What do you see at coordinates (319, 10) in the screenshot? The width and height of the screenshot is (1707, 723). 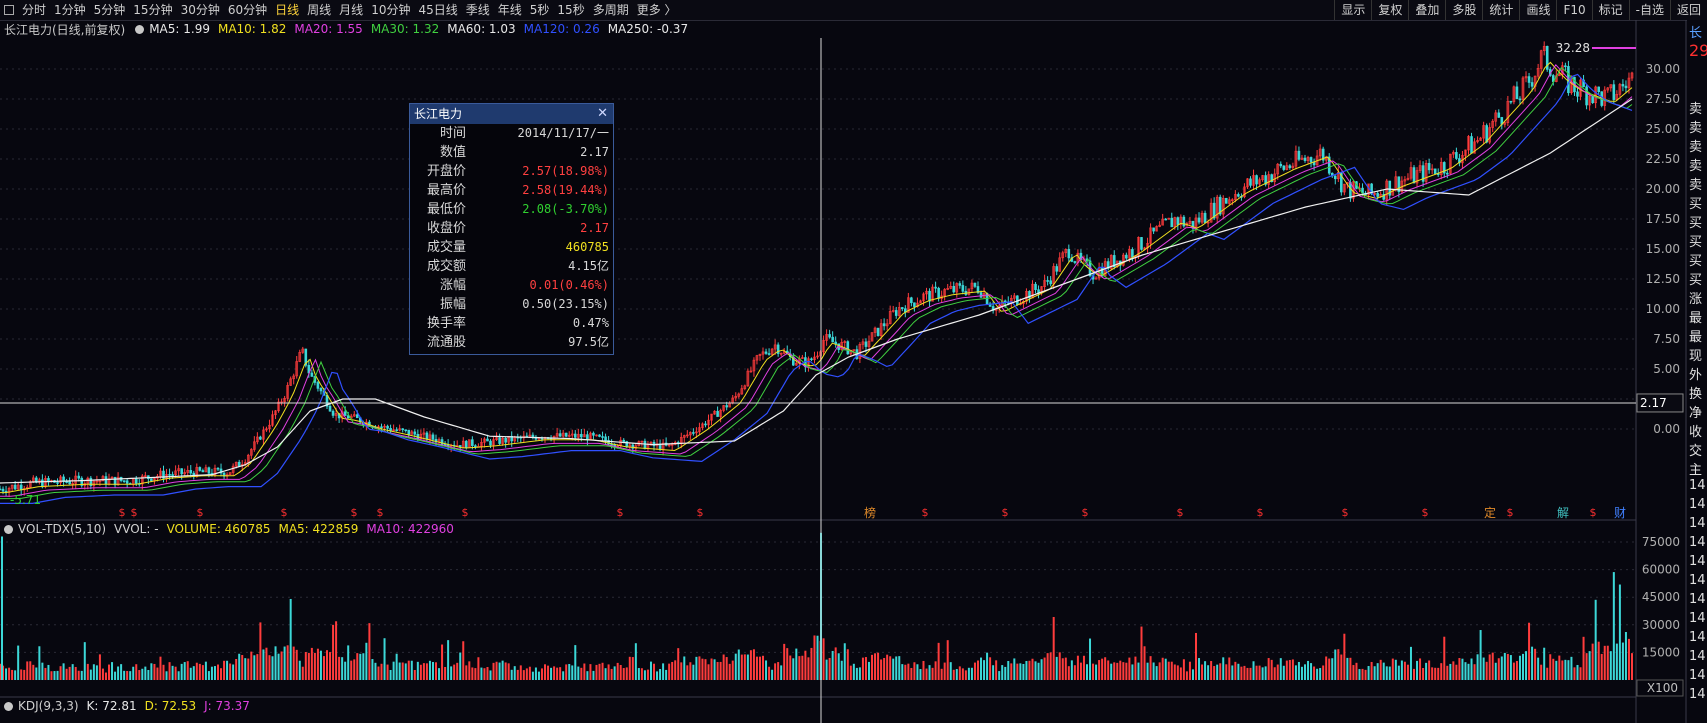 I see `period-tab-7: 周线` at bounding box center [319, 10].